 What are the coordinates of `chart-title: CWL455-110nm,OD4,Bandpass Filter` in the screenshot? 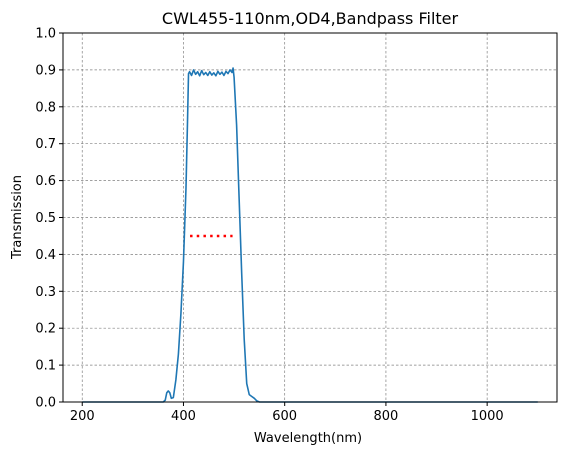 It's located at (310, 18).